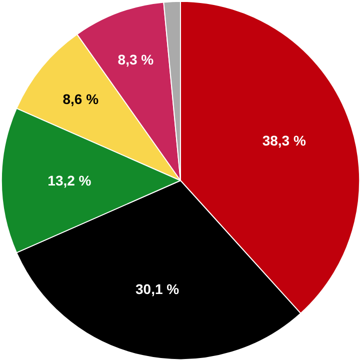 The width and height of the screenshot is (360, 360). Describe the element at coordinates (136, 60) in the screenshot. I see `data-label: 8,3 %` at that location.